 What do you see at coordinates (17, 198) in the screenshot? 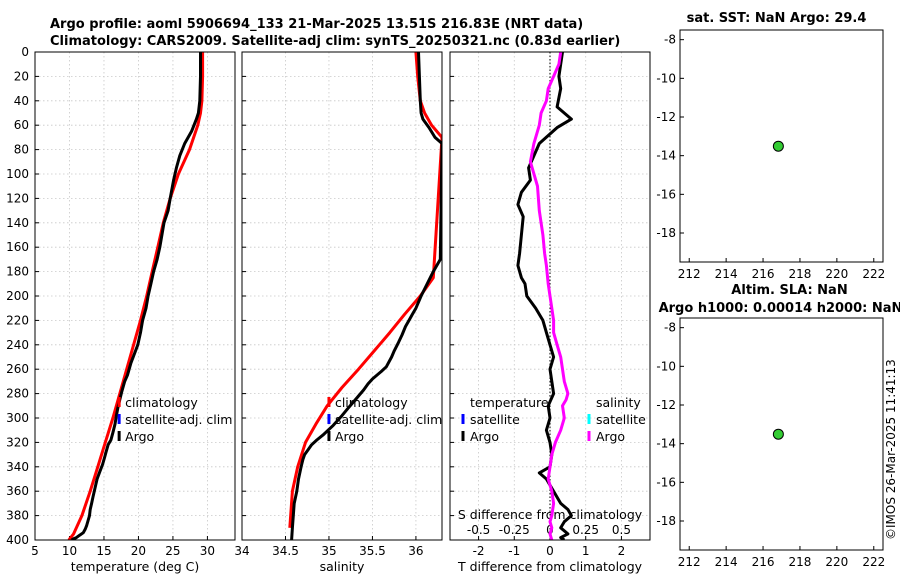
I see `depth-tick-label: 120` at bounding box center [17, 198].